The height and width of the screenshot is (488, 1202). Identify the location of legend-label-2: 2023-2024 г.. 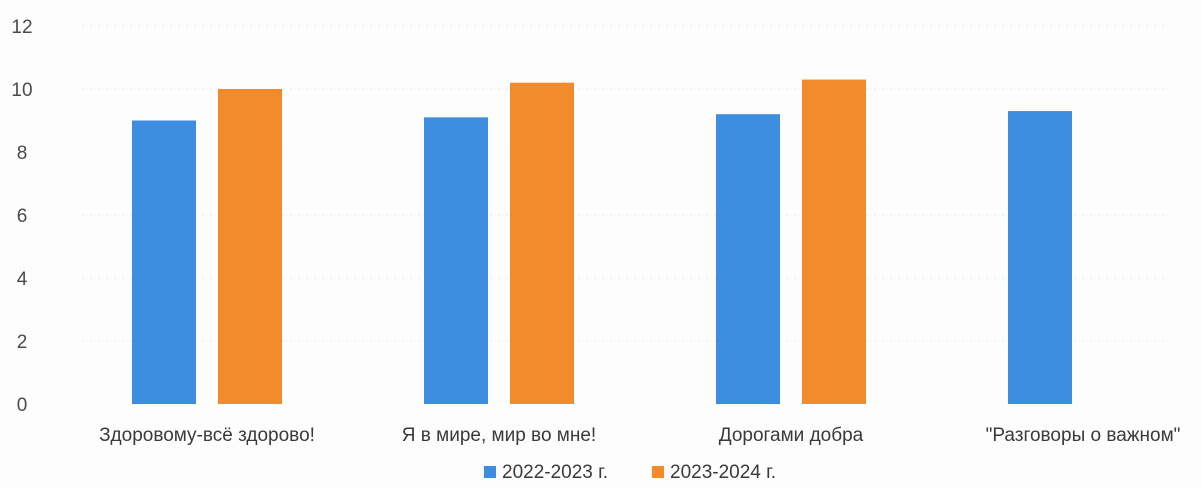
(723, 472).